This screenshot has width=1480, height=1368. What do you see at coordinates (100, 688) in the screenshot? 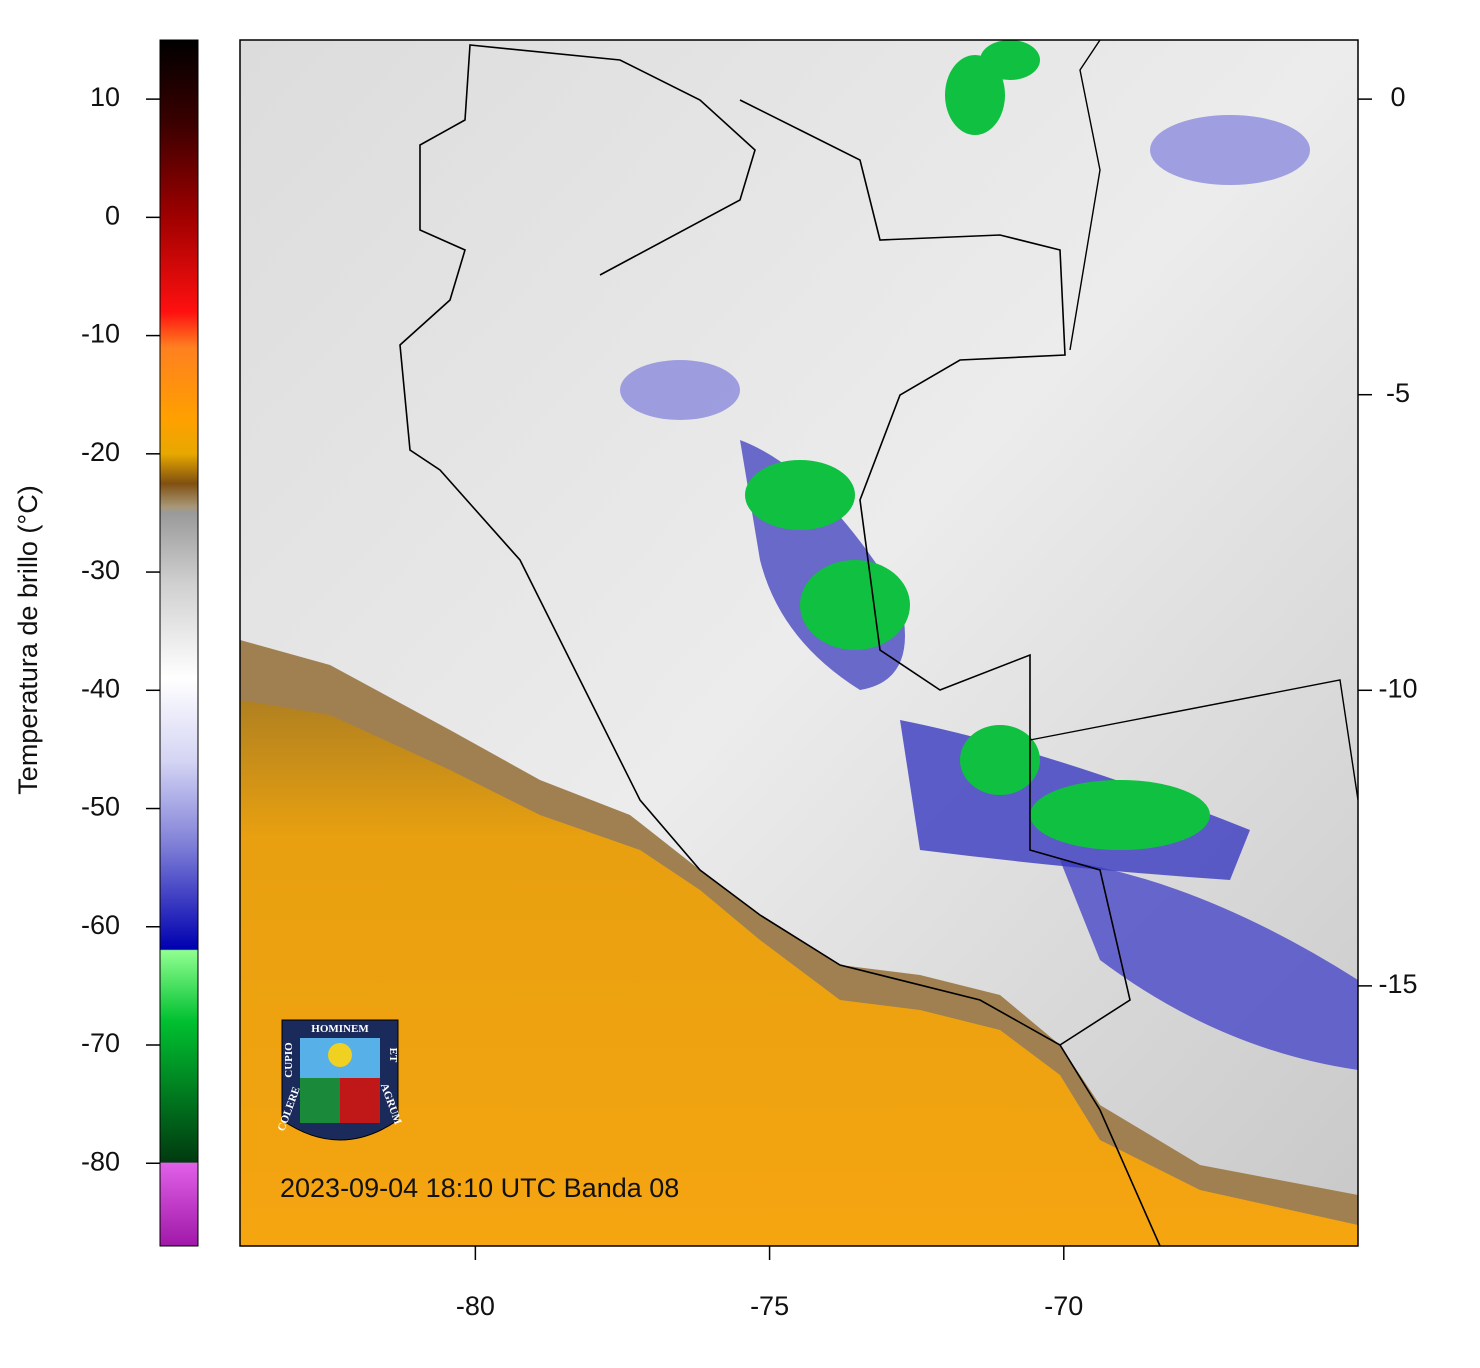
I see `colorbar-tick-label: -40` at bounding box center [100, 688].